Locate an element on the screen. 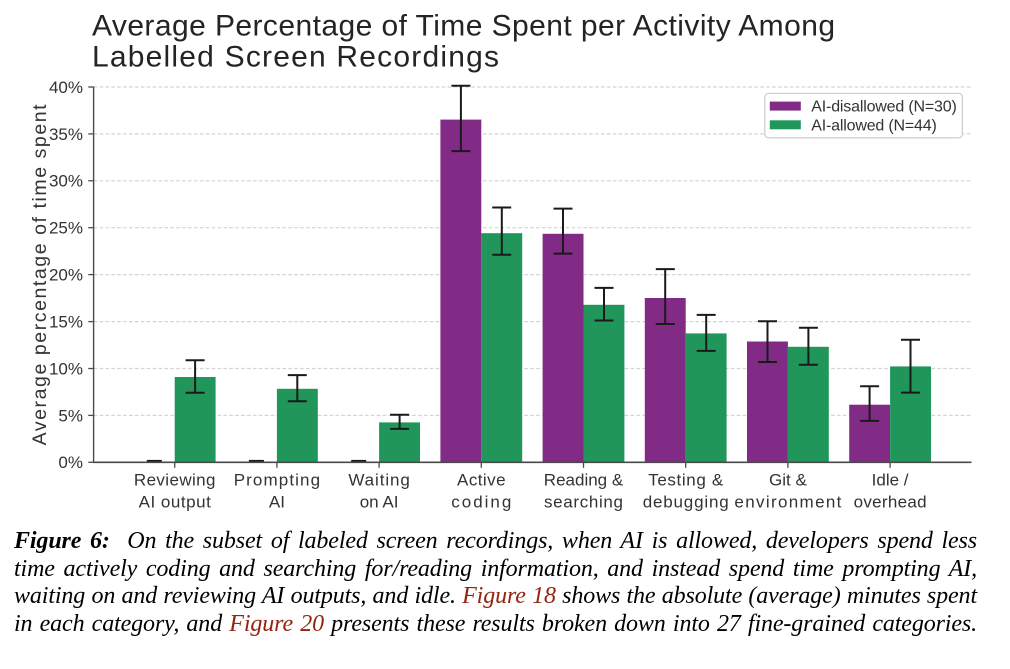 The image size is (1010, 669). svg-text: 5% is located at coordinates (70, 415).